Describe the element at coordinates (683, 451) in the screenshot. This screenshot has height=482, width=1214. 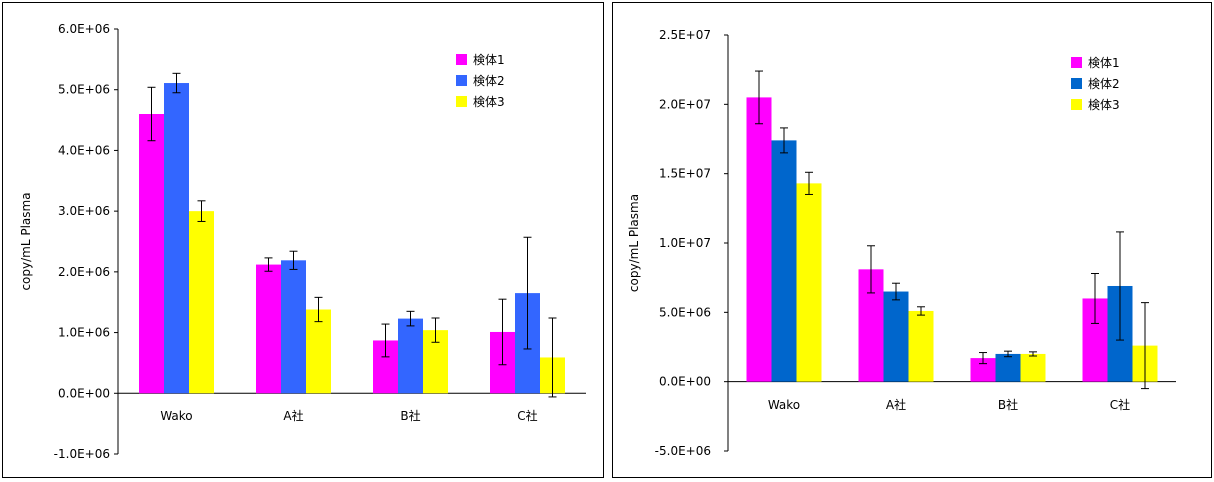
I see `y-tick-label: -5.0E+06` at that location.